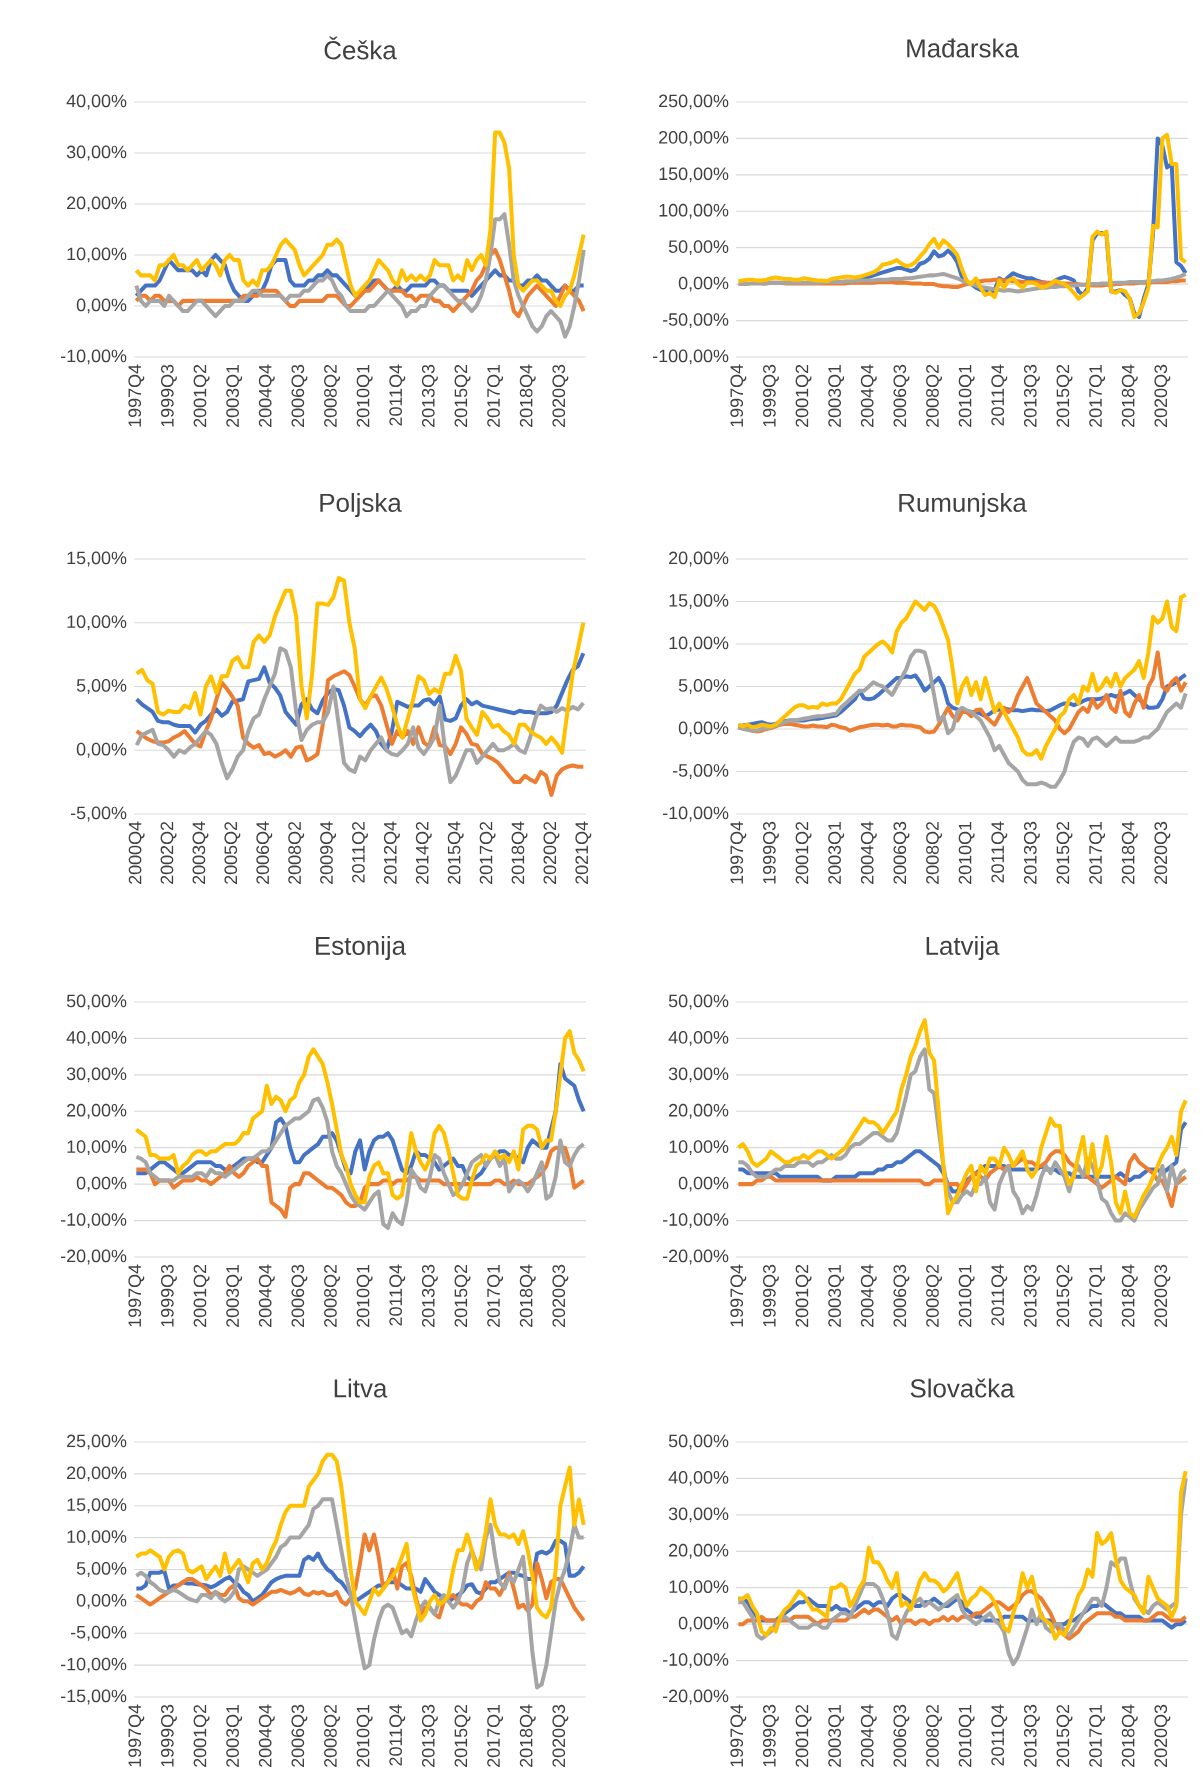  What do you see at coordinates (97, 1442) in the screenshot?
I see `y-tick-label: 25,00%` at bounding box center [97, 1442].